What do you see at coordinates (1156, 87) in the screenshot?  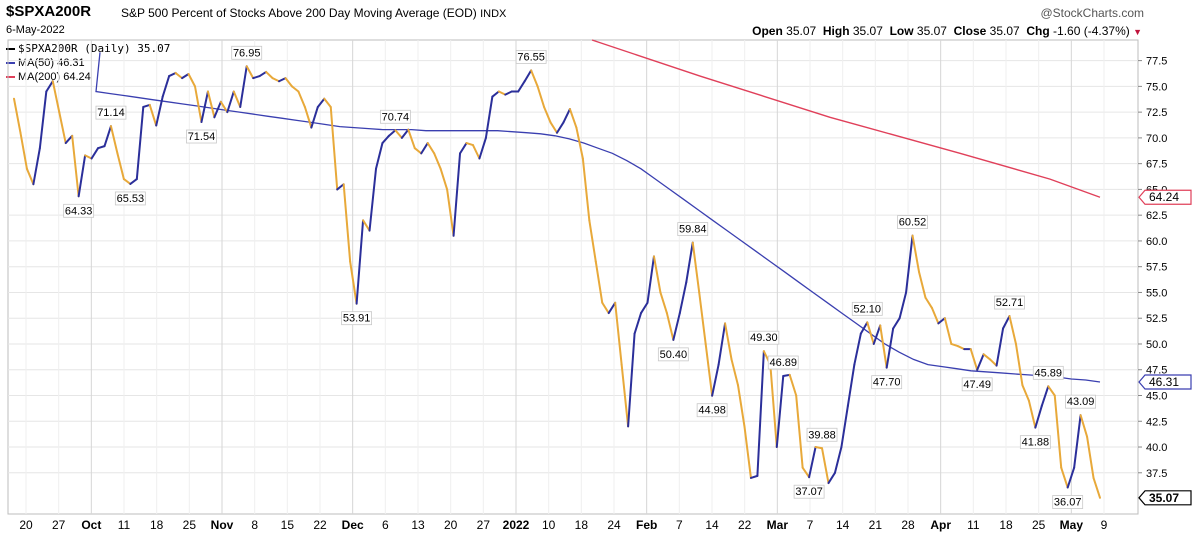 I see `y-tick-label: 75.0` at bounding box center [1156, 87].